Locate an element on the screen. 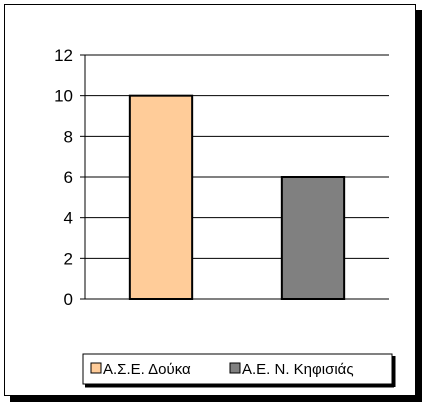 The height and width of the screenshot is (408, 427). y-tick-label: 6 is located at coordinates (68, 177).